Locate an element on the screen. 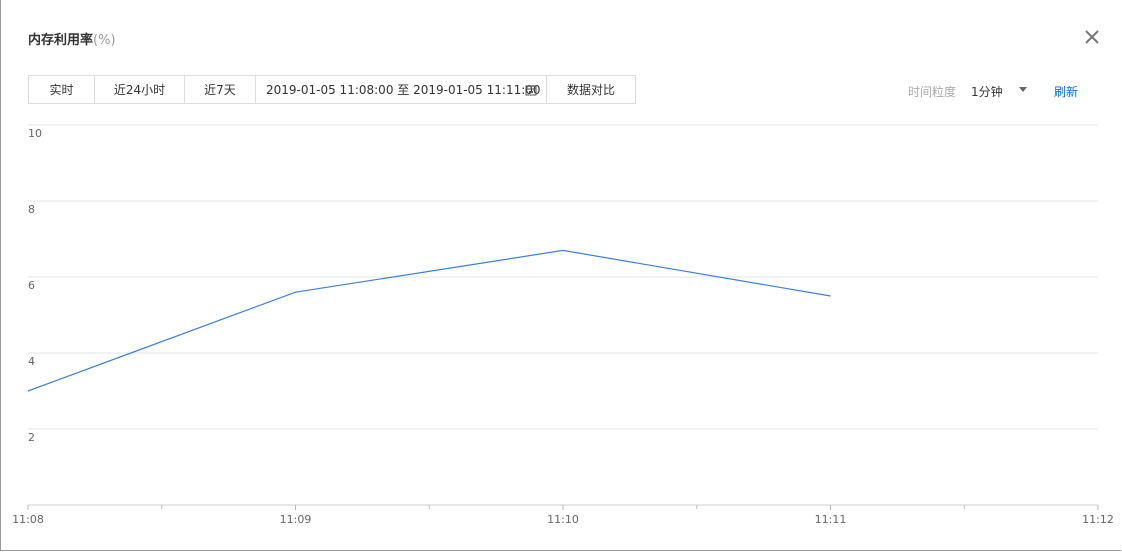 Image resolution: width=1122 pixels, height=552 pixels. x-tick-label: 11:08 is located at coordinates (28, 519).